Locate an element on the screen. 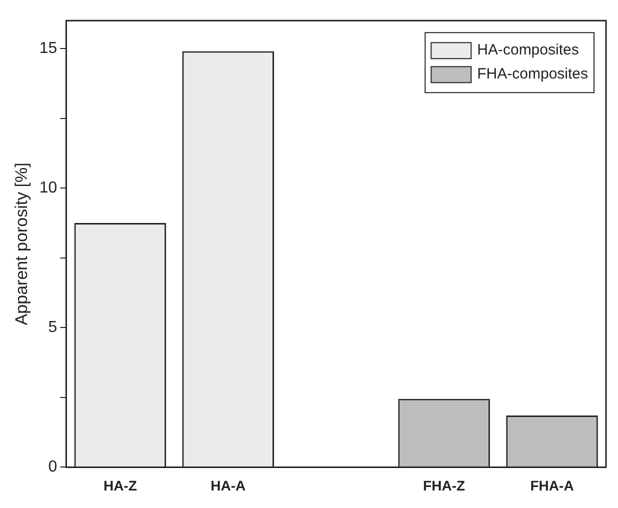  x-tick-label: HA-Z is located at coordinates (120, 485).